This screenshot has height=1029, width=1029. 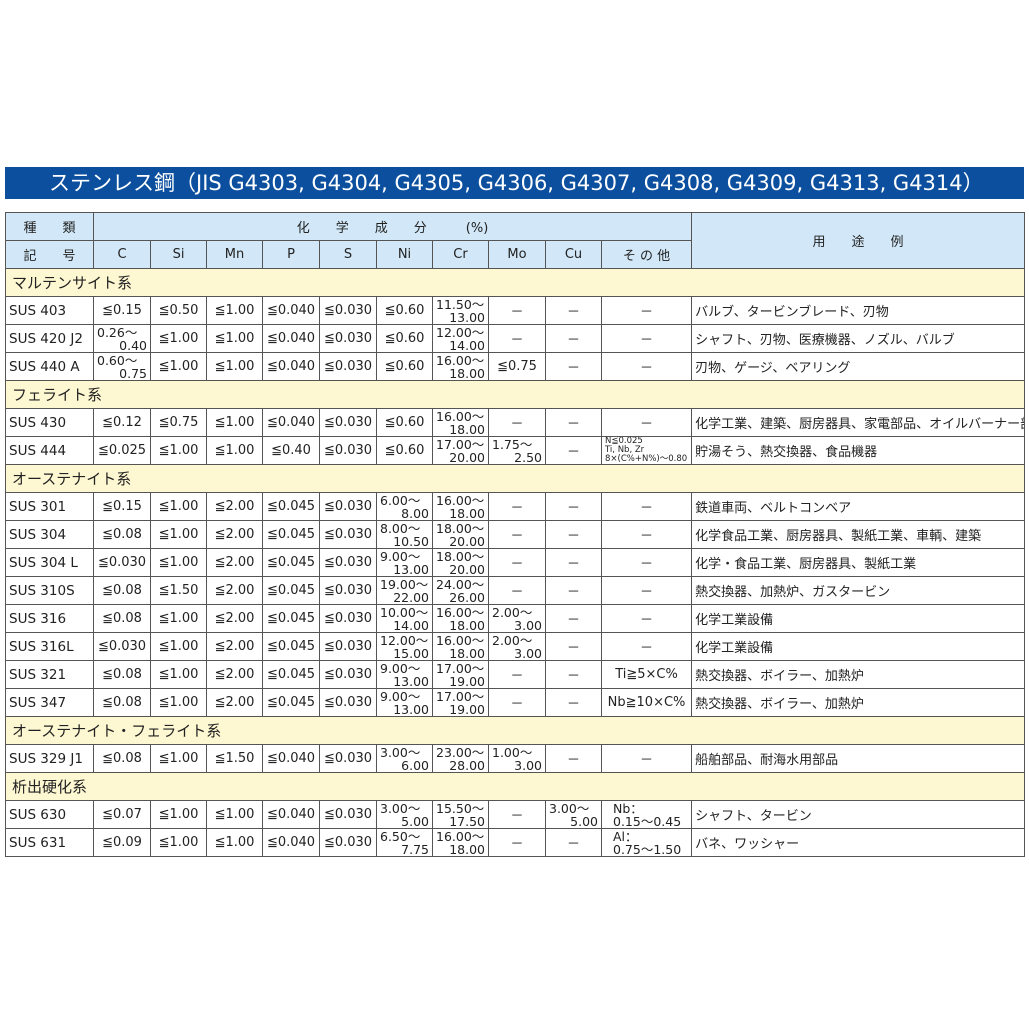 What do you see at coordinates (178, 254) in the screenshot?
I see `column-header: Si` at bounding box center [178, 254].